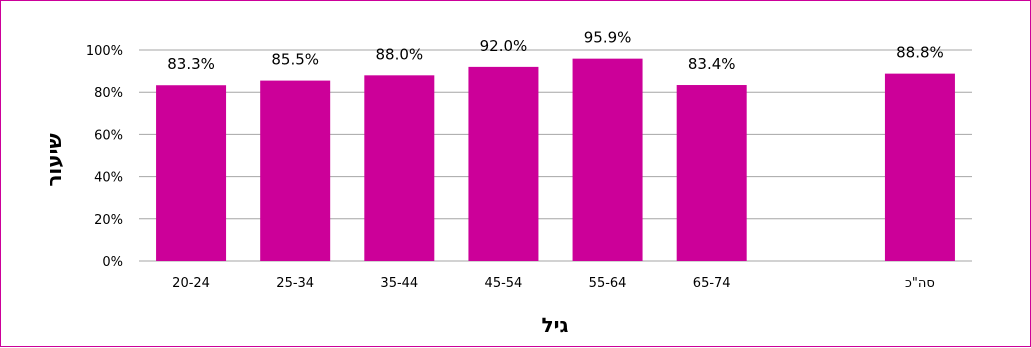 The image size is (1031, 348). Describe the element at coordinates (608, 38) in the screenshot. I see `data-label: 95.9%` at that location.